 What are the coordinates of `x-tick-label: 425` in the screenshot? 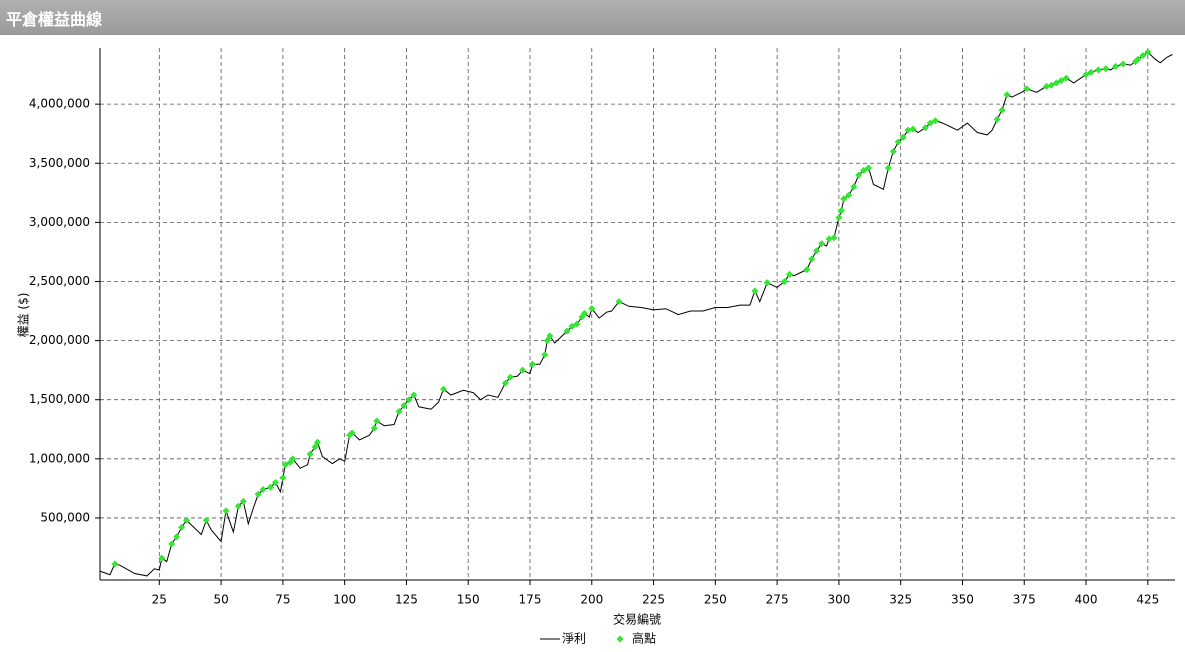 It's located at (1147, 600).